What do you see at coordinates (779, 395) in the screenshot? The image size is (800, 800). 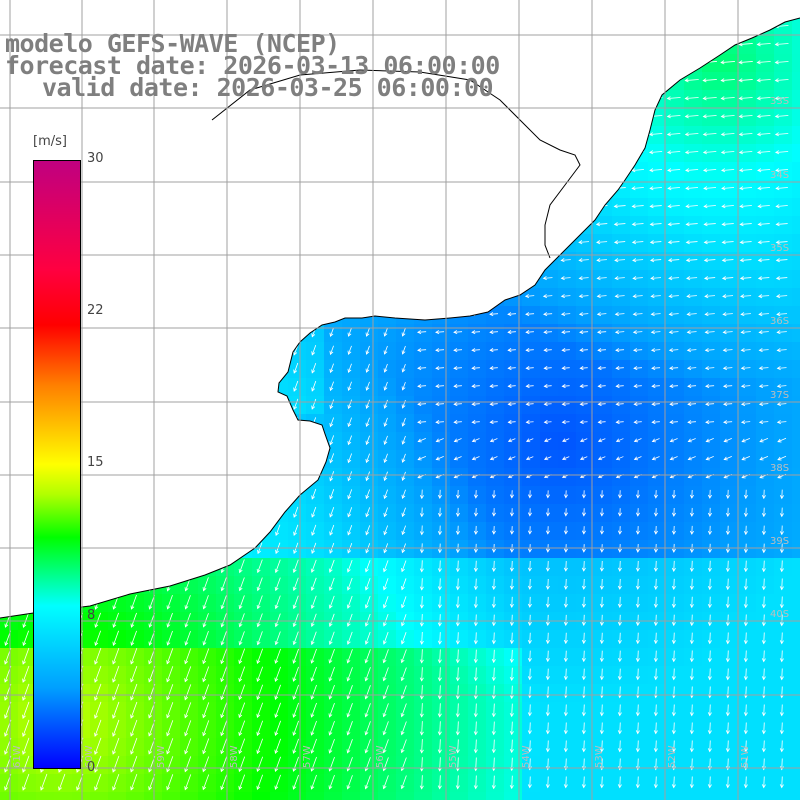 I see `latitude-label: 37S` at bounding box center [779, 395].